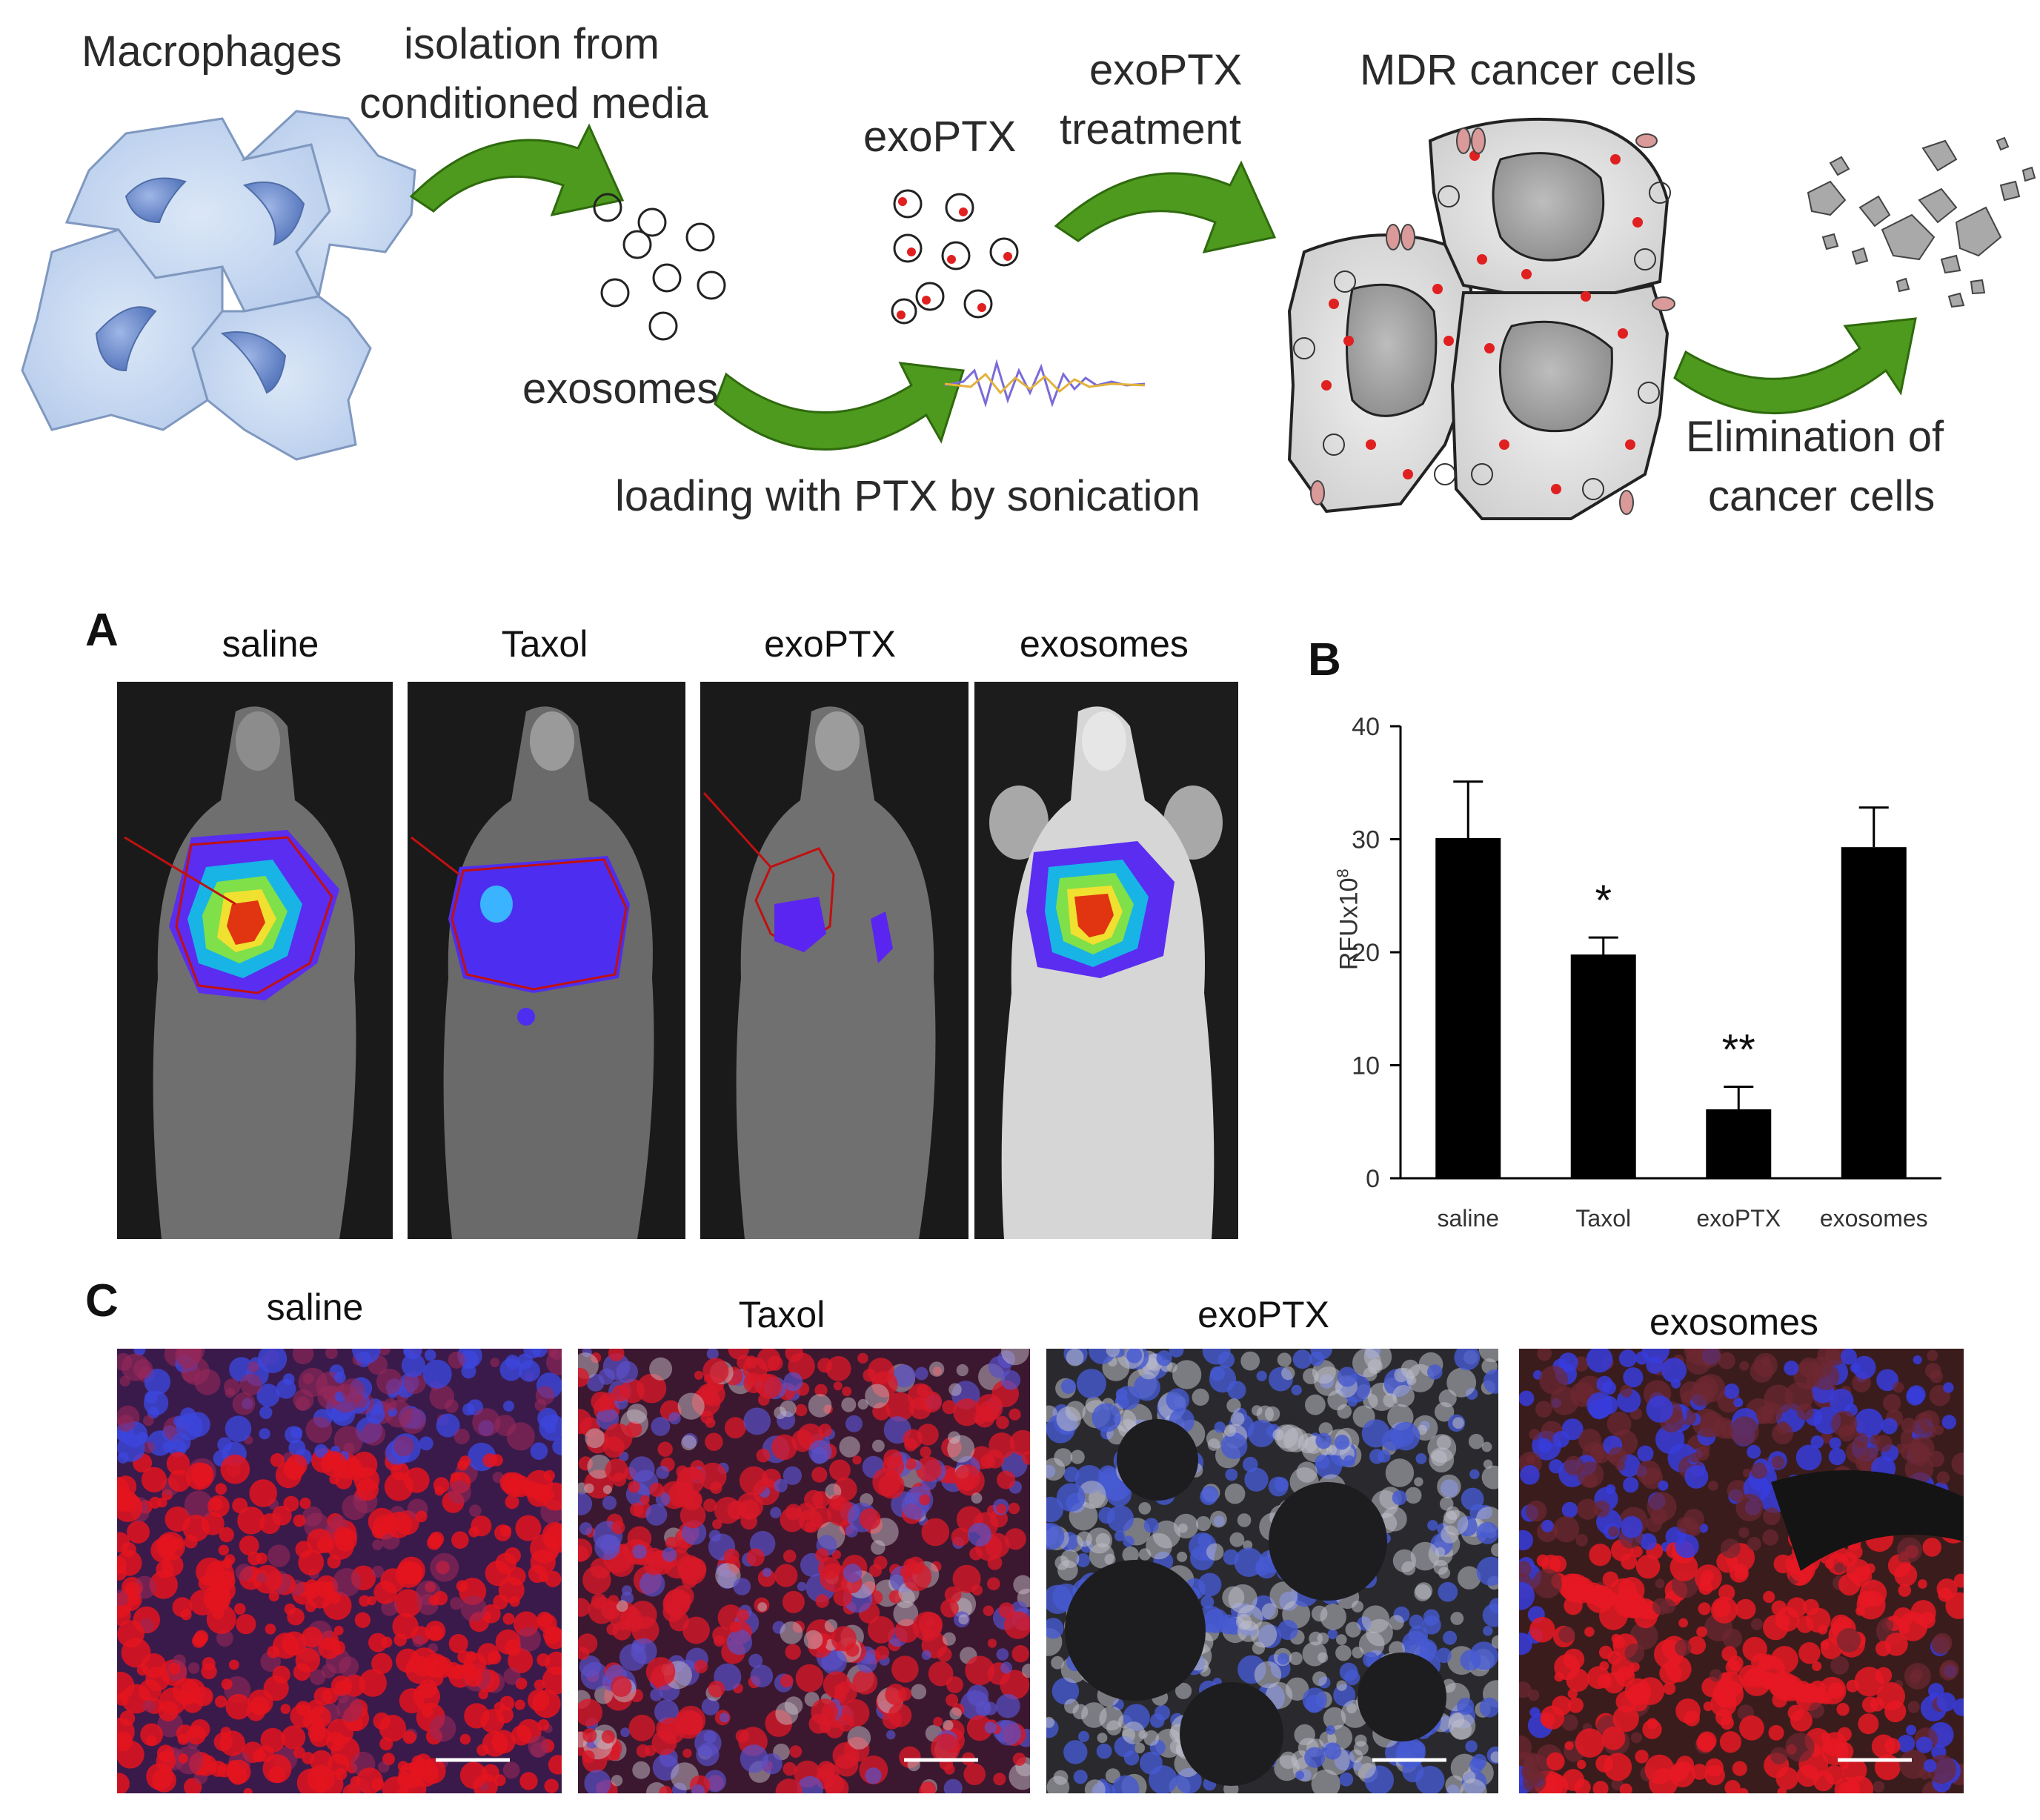 The image size is (2040, 1820). What do you see at coordinates (830, 644) in the screenshot?
I see `panel-a-title-exoptx: exoPTX` at bounding box center [830, 644].